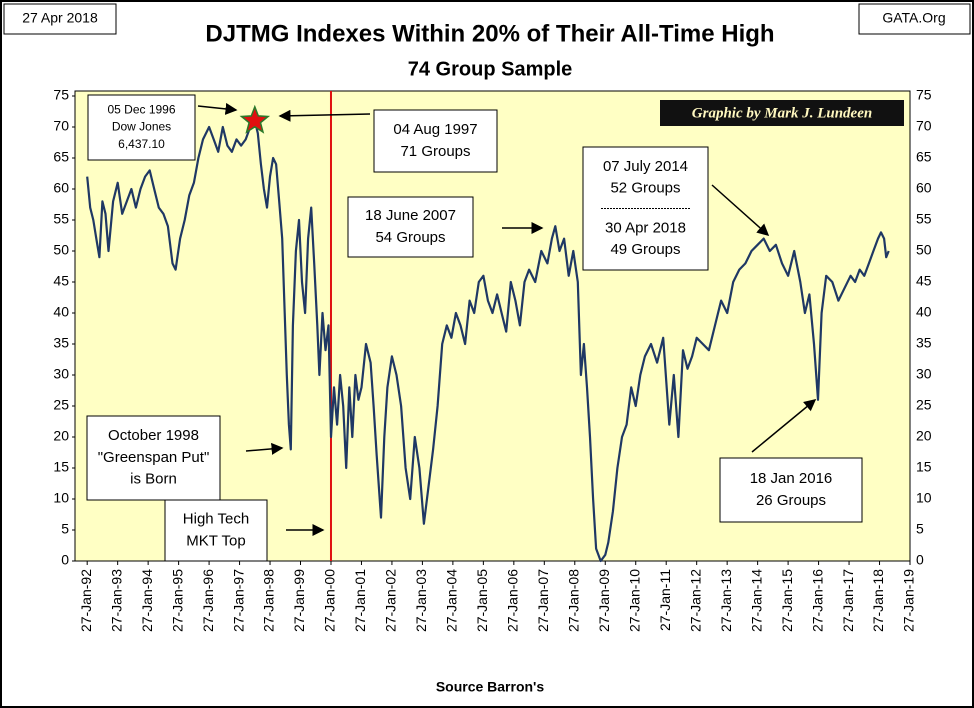 This screenshot has height=708, width=974. I want to click on y-tick-label: 25, so click(61, 405).